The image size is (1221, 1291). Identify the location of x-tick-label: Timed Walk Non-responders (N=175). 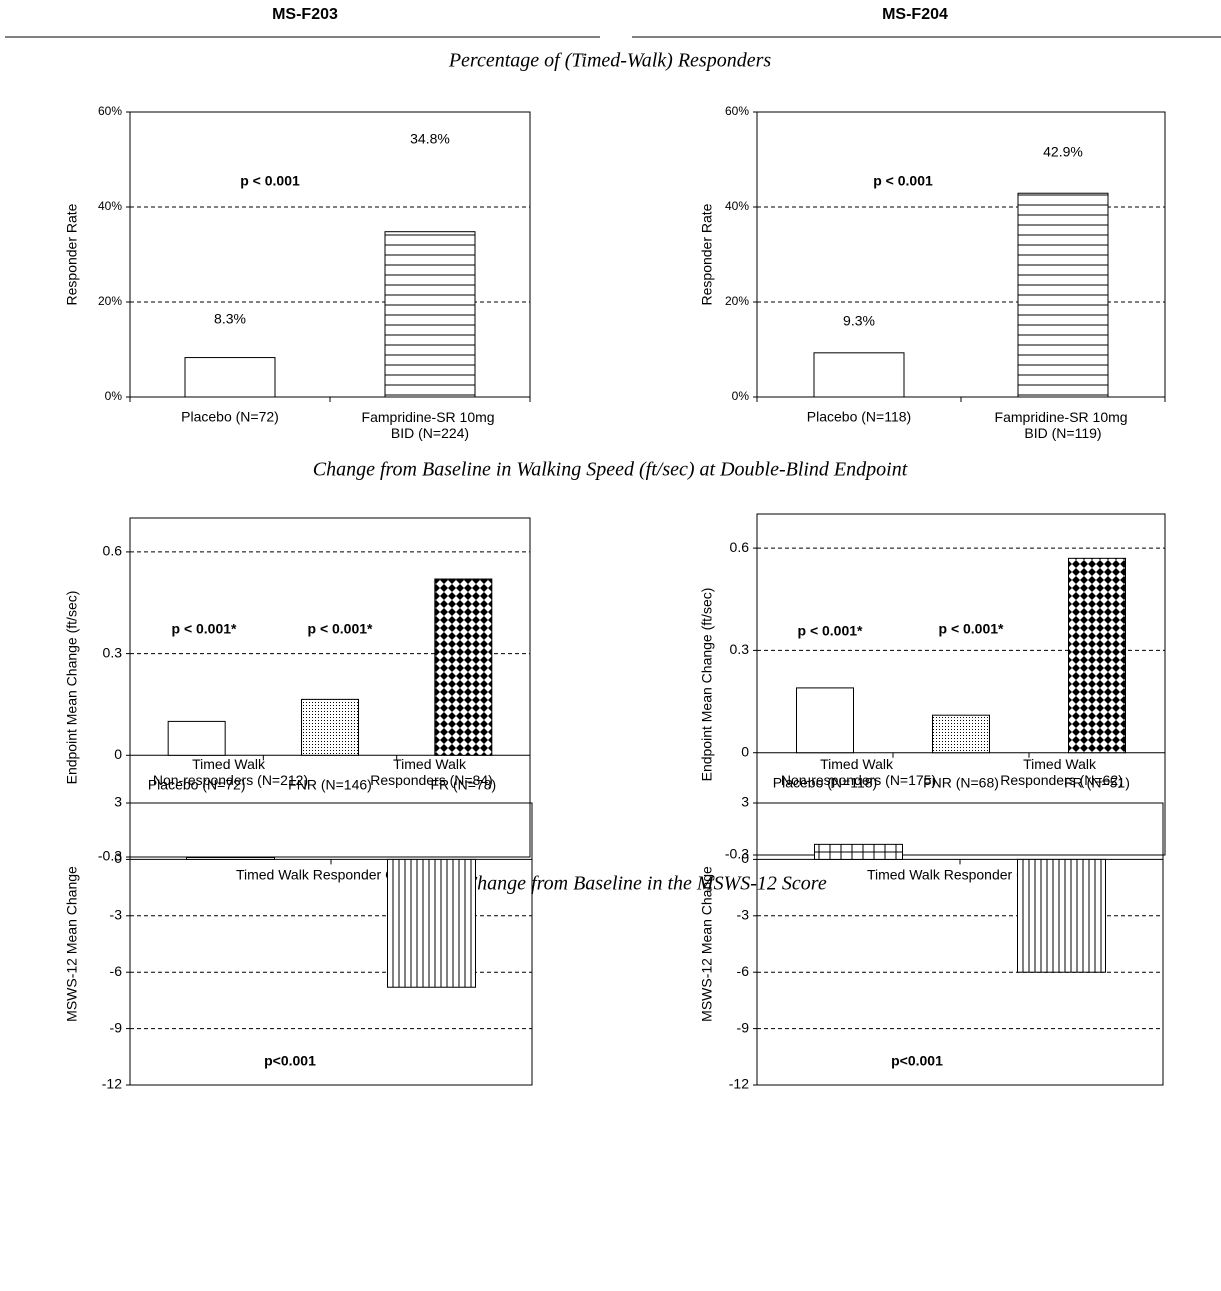
(858, 772).